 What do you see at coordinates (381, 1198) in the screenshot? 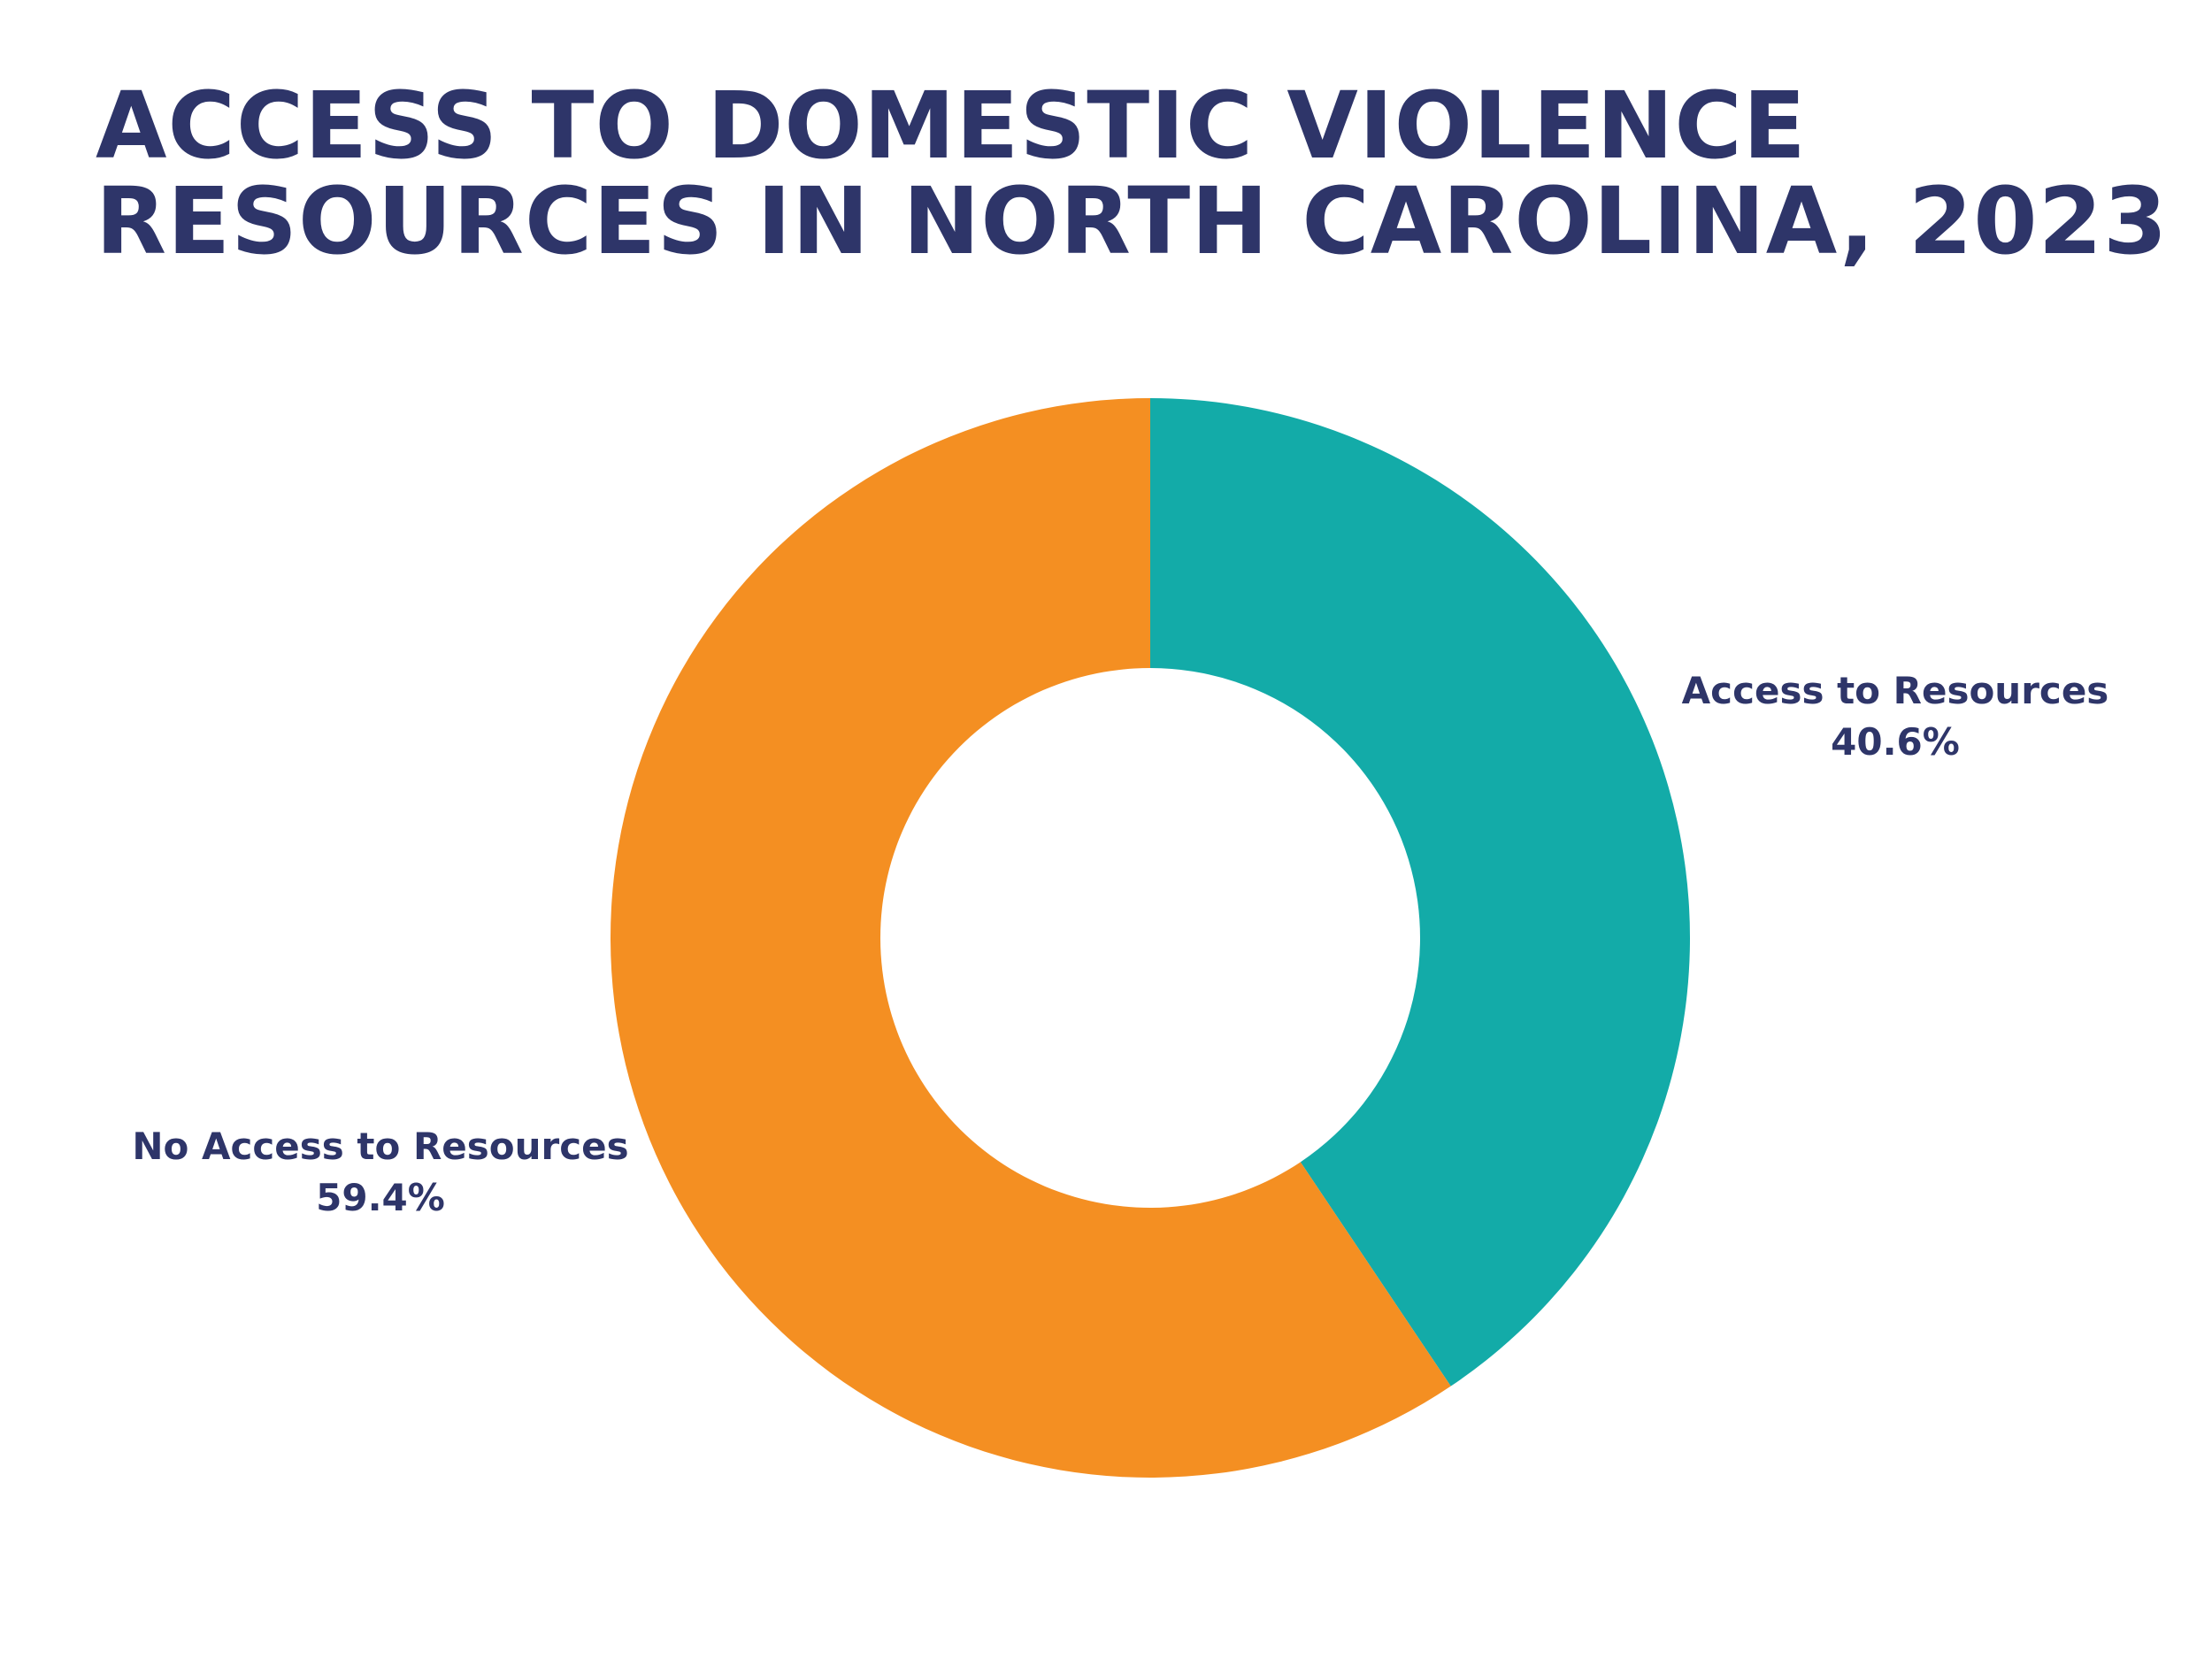
I see `slice-value-label-2: 59.4%` at bounding box center [381, 1198].